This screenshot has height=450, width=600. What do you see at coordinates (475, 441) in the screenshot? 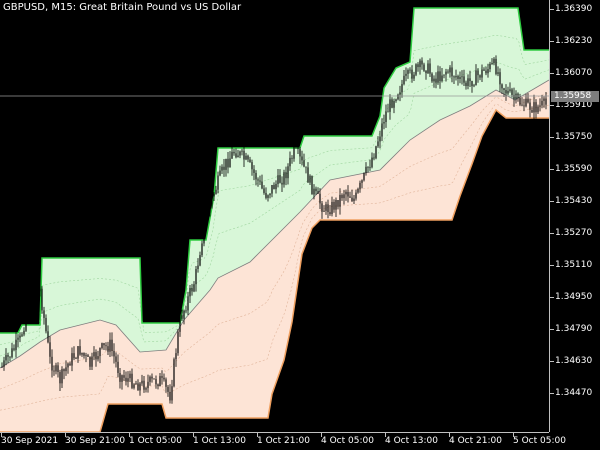
I see `time-label: 4 Oct 21:00` at bounding box center [475, 441].